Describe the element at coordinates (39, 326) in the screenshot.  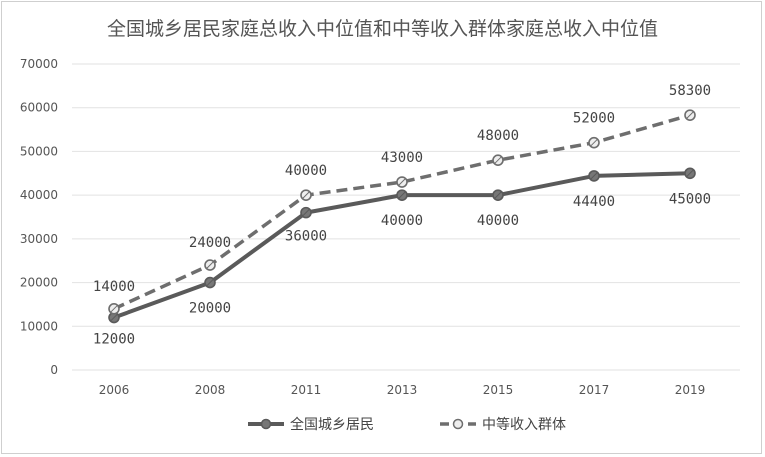
I see `y-tick-label: 10000` at that location.